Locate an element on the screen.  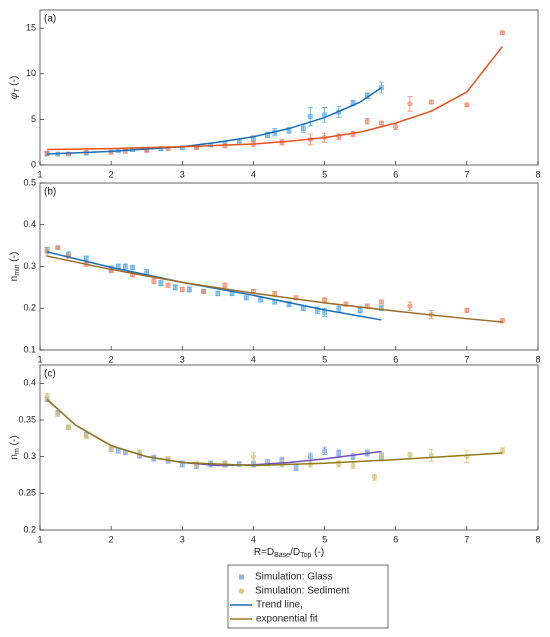
legend-label: Simulation: Glass is located at coordinates (294, 577).